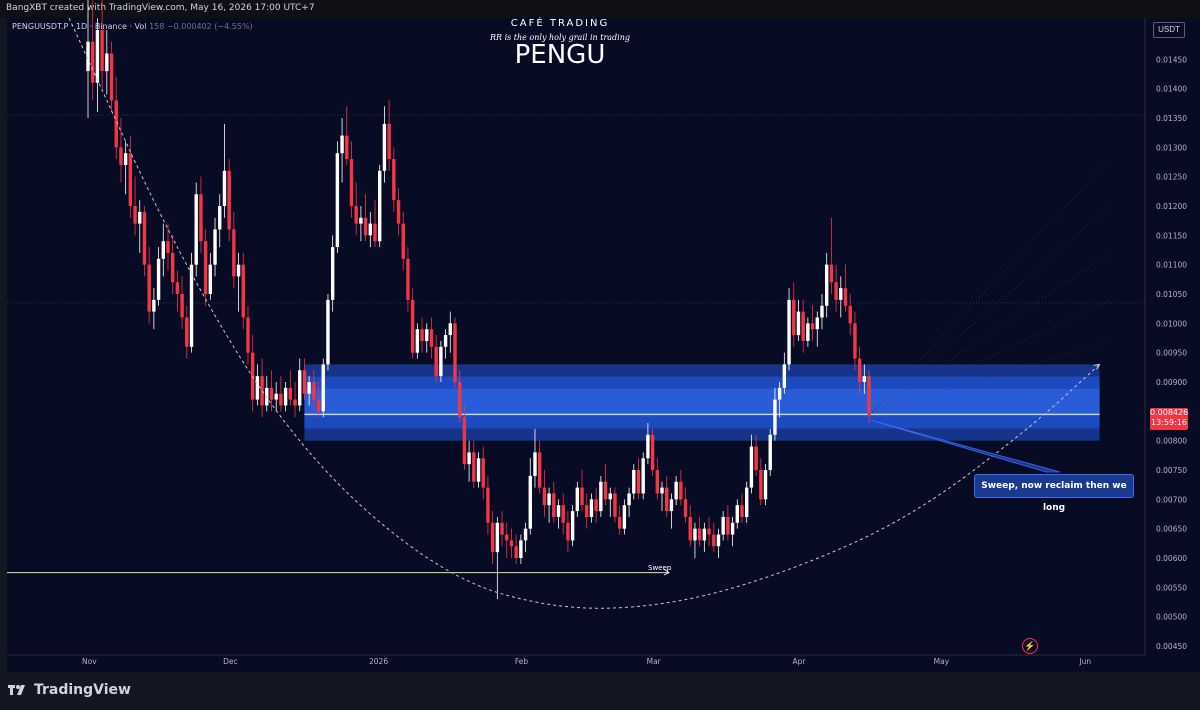 The width and height of the screenshot is (1200, 710). Describe the element at coordinates (1169, 30) in the screenshot. I see `currency-button: USDT` at that location.